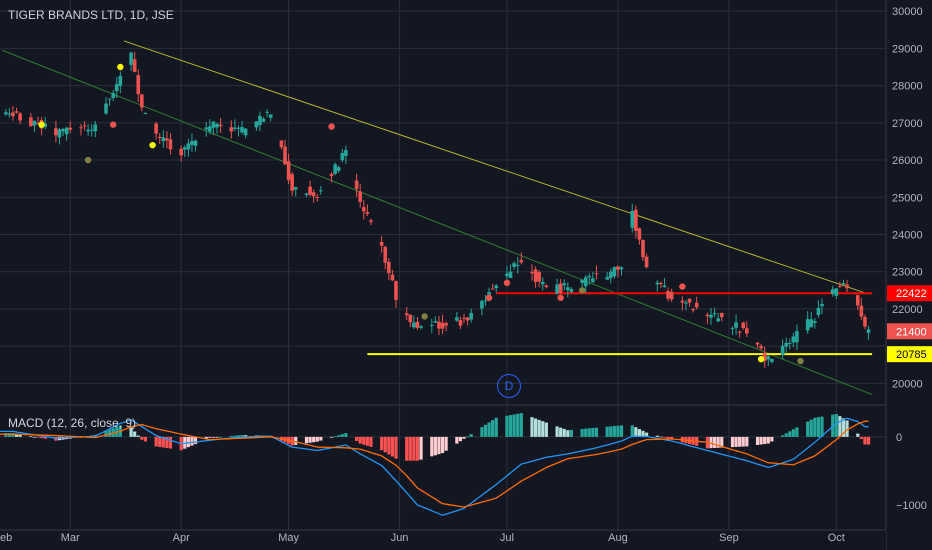 This screenshot has width=932, height=550. I want to click on time-tick-label: Oct, so click(836, 538).